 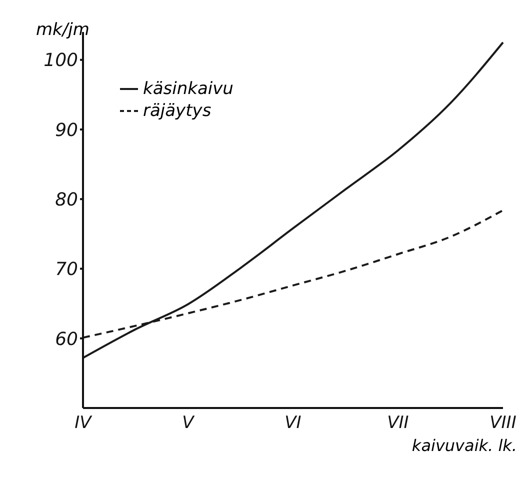 What do you see at coordinates (503, 423) in the screenshot?
I see `x-tick-label: VIII` at bounding box center [503, 423].